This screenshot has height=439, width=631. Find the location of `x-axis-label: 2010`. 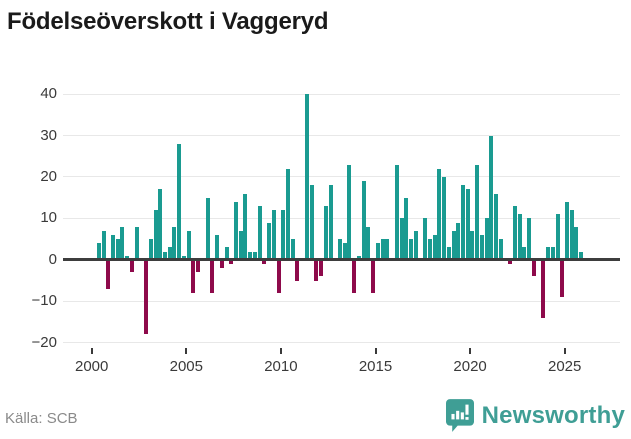

x-axis-label: 2010 is located at coordinates (281, 366).